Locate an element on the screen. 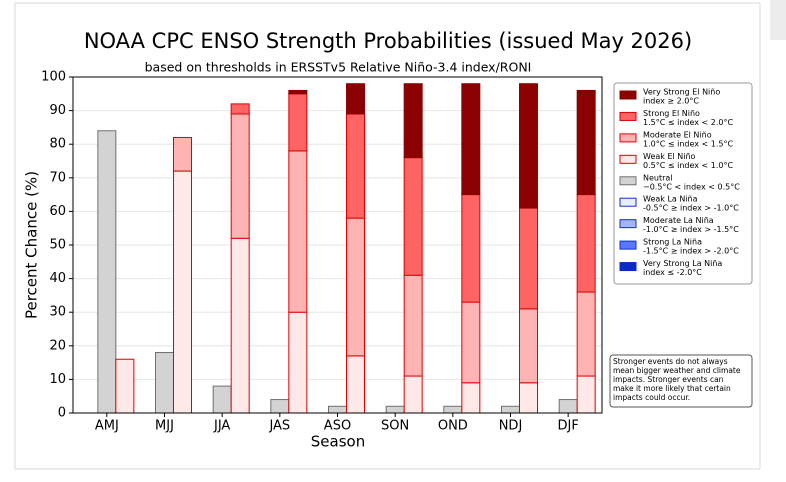 Image resolution: width=786 pixels, height=482 pixels. note-line: Stronger events do not always is located at coordinates (670, 361).